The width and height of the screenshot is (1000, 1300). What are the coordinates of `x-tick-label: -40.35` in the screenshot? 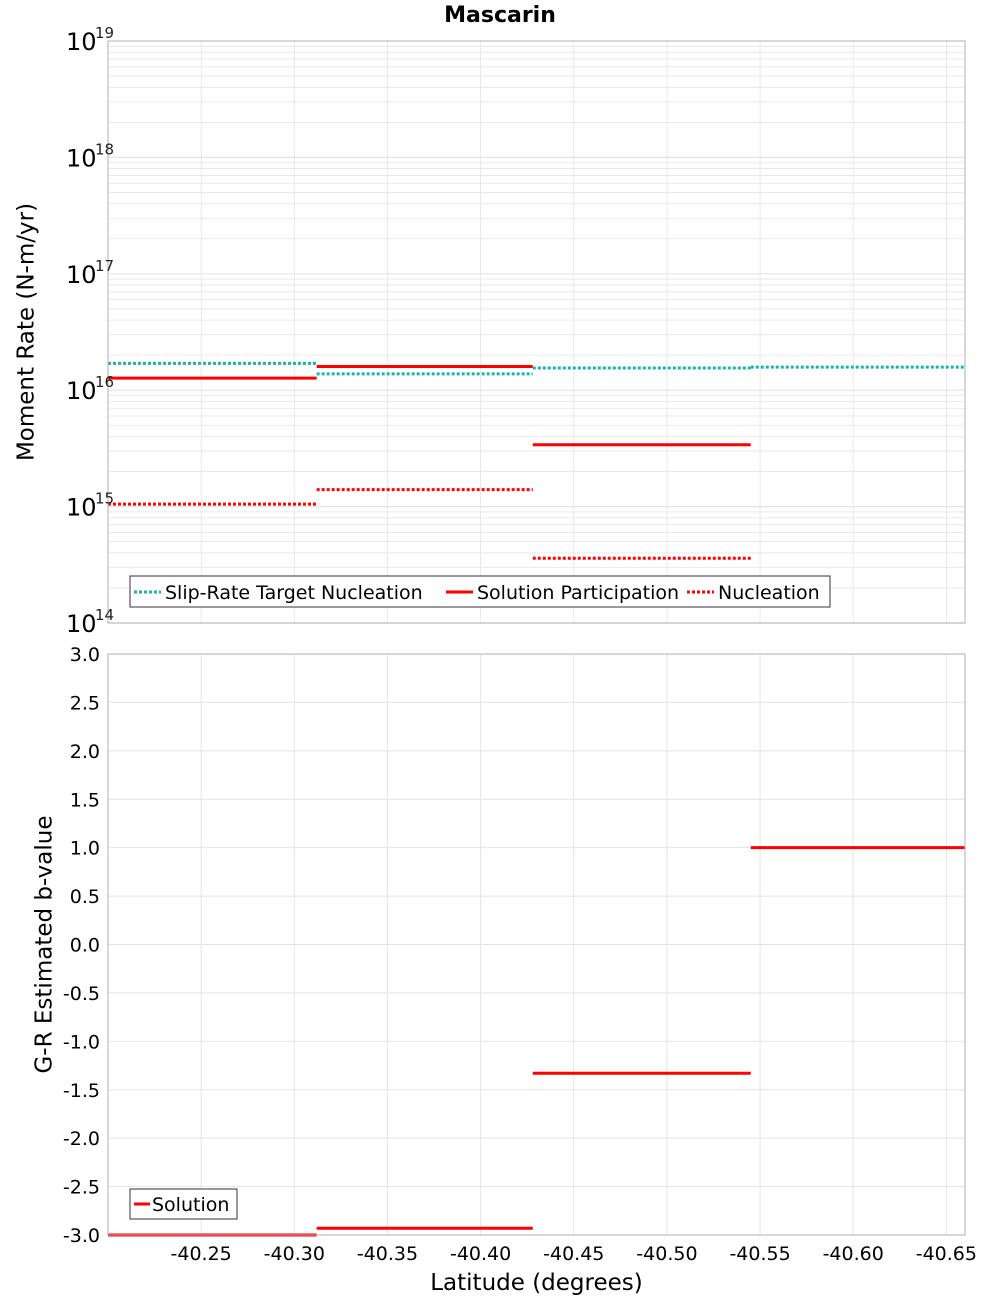 It's located at (387, 1254).